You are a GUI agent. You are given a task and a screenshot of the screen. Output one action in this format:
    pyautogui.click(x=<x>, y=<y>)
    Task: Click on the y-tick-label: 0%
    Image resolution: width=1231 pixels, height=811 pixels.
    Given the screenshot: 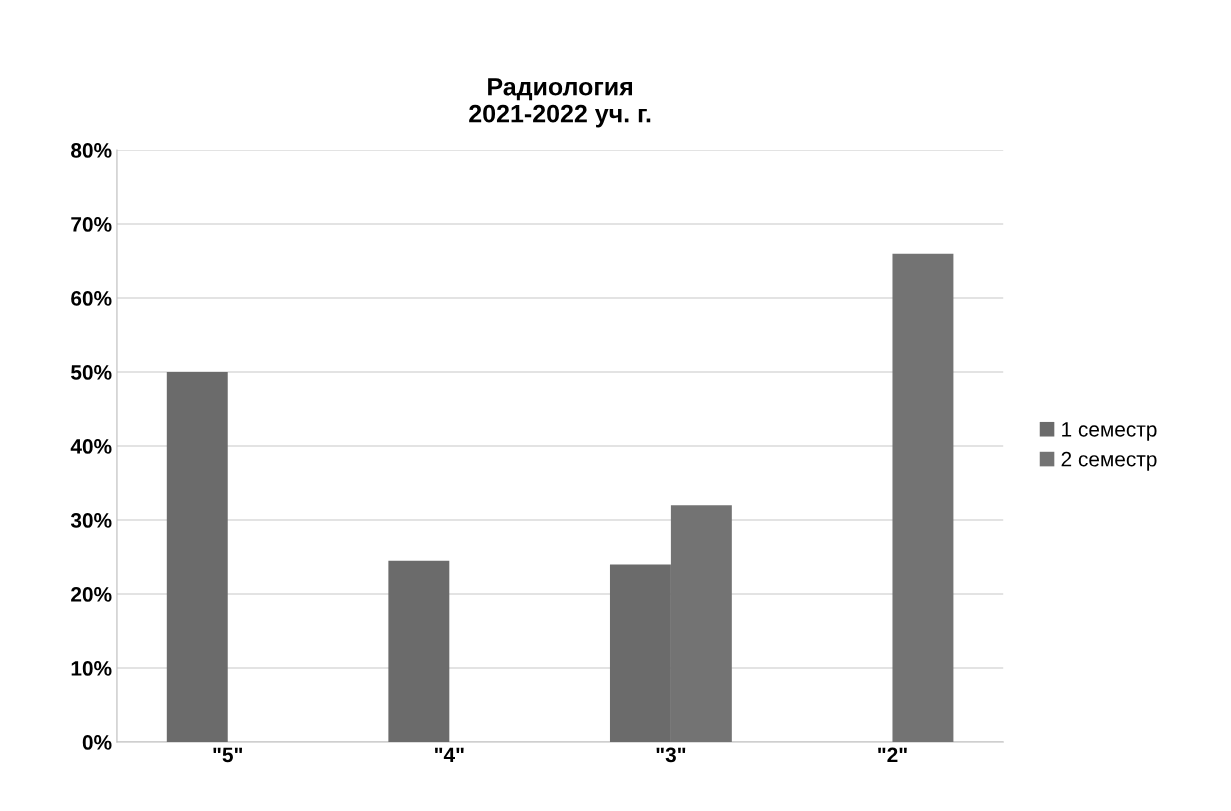 What is the action you would take?
    pyautogui.click(x=97, y=742)
    